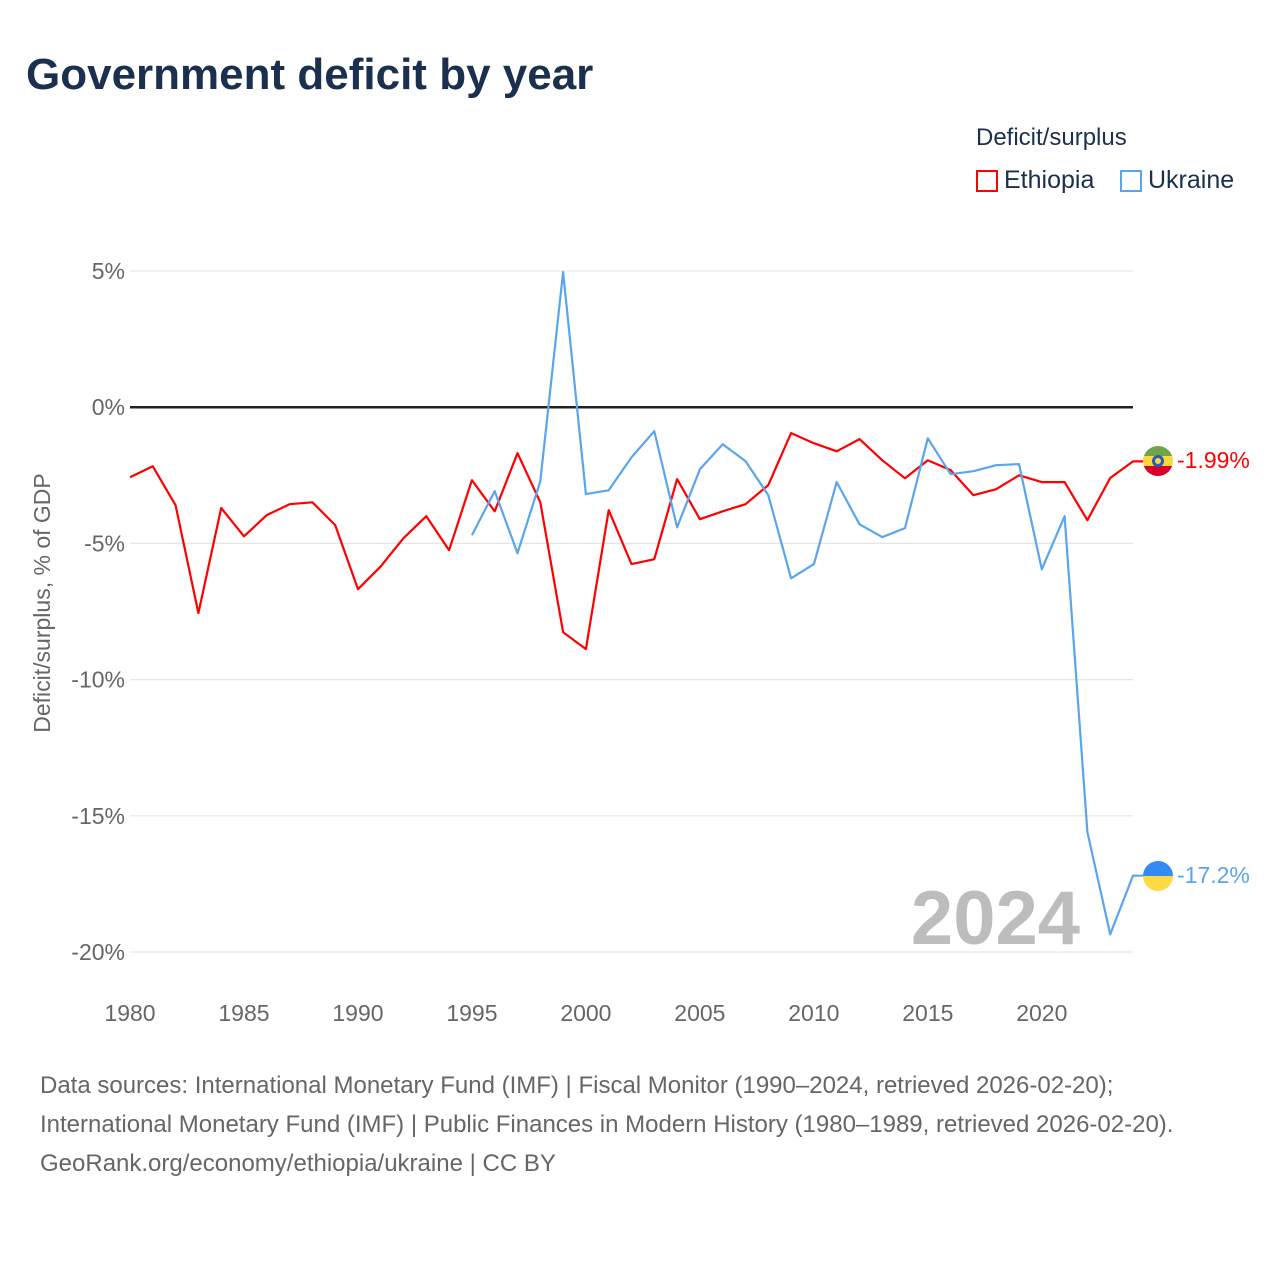 The width and height of the screenshot is (1280, 1280). What do you see at coordinates (129, 1013) in the screenshot?
I see `x-tick-label: 1980` at bounding box center [129, 1013].